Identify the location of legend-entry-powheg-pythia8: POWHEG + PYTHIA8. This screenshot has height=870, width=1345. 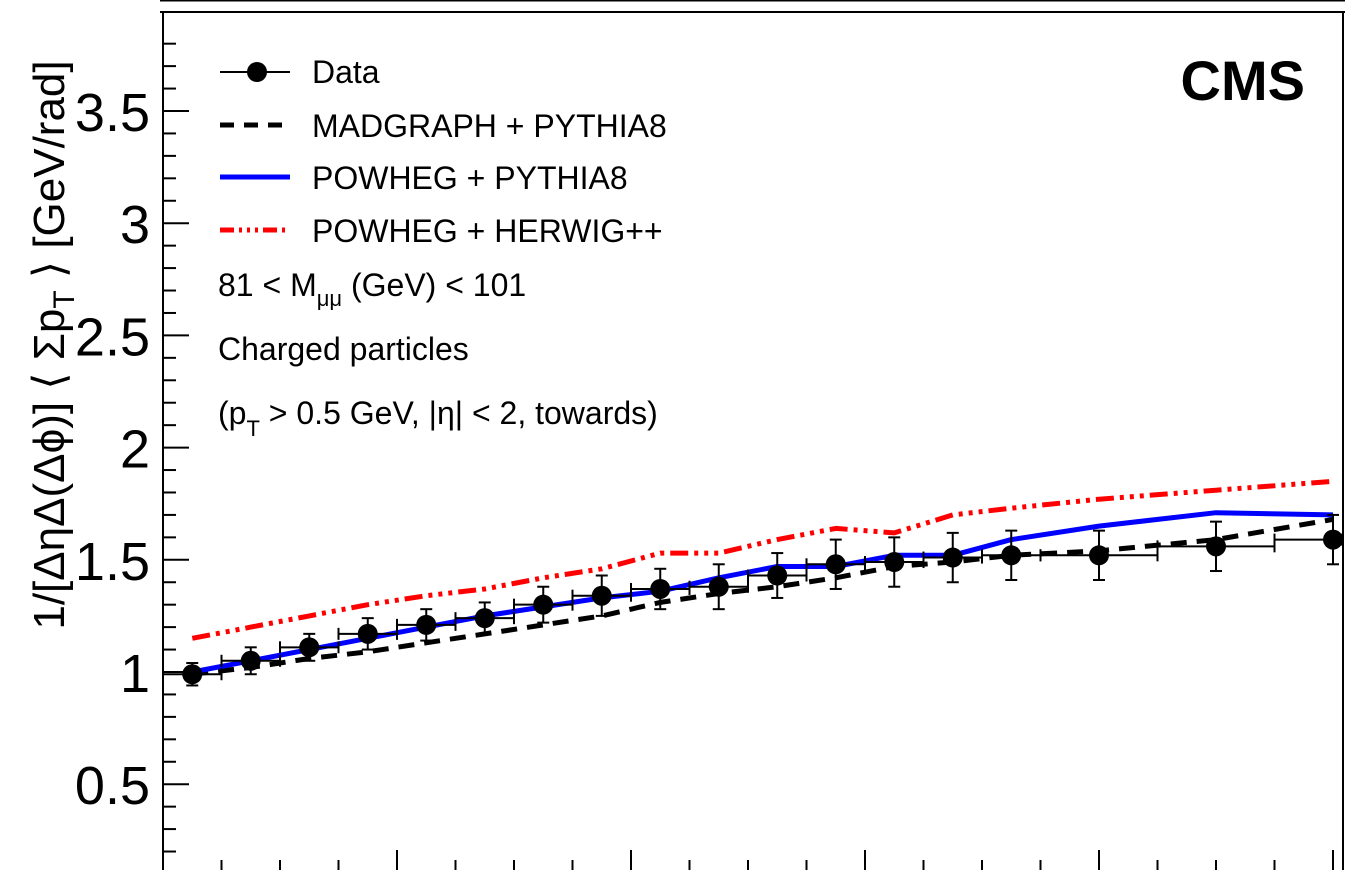
(424, 178).